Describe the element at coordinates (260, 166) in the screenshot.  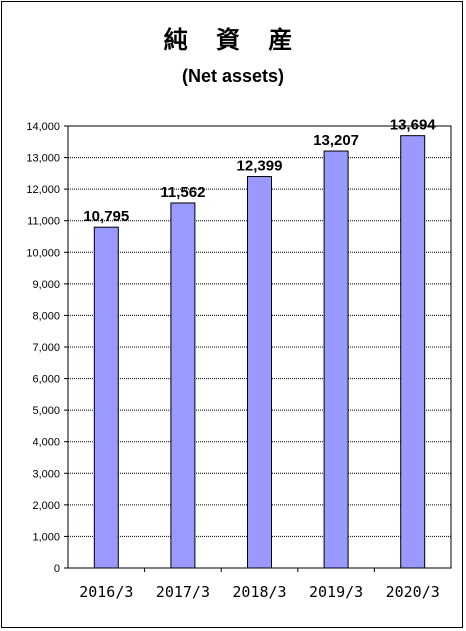
I see `data-label: 12,399` at that location.